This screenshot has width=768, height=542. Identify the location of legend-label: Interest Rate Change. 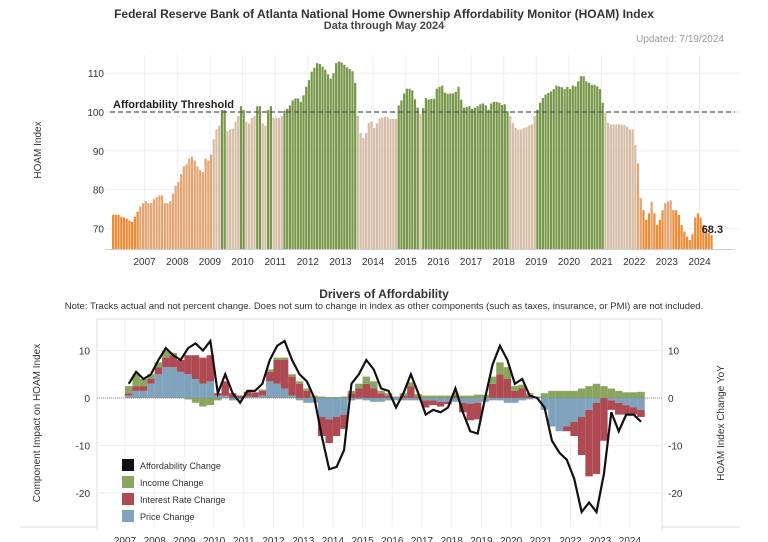
(183, 500).